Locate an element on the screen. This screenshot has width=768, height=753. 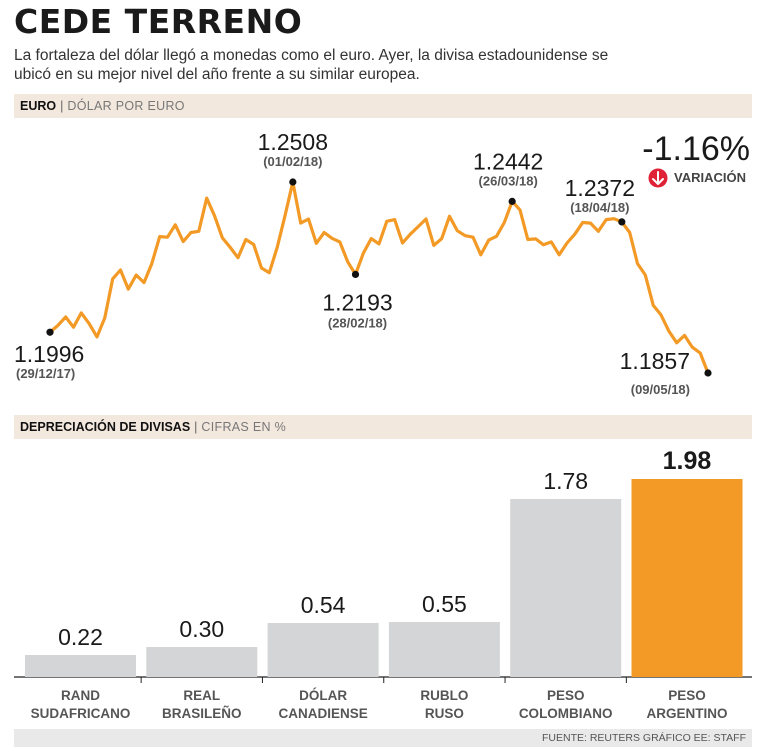
category-label: DÓLAR is located at coordinates (323, 695).